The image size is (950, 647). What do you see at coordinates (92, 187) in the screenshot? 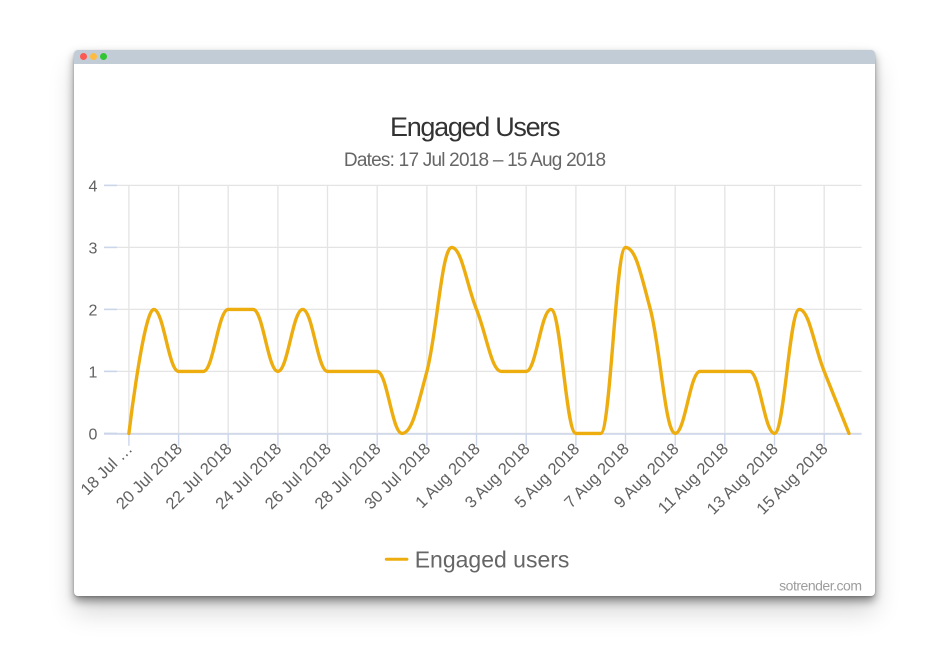
I see `svg-text: 4` at bounding box center [92, 187].